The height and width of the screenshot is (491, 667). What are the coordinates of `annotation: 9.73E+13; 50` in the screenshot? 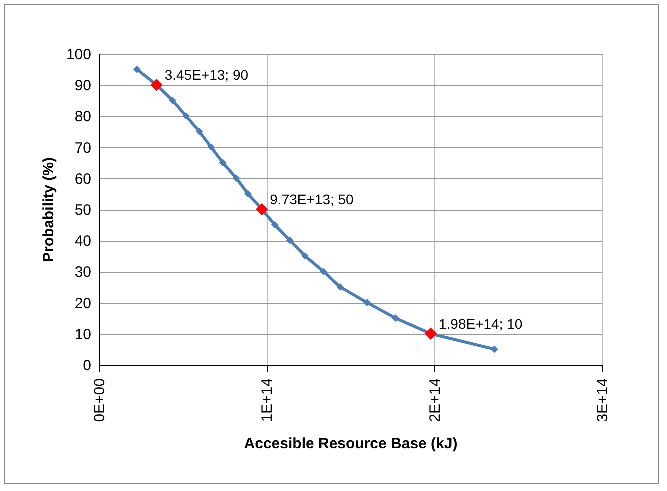 It's located at (312, 200).